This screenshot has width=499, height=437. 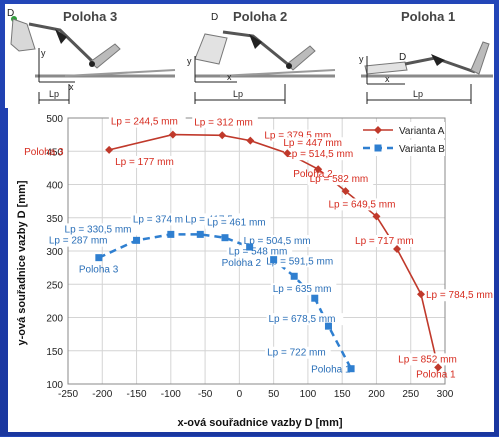 I want to click on point-label: Lp = 330,5 mm, so click(x=98, y=229).